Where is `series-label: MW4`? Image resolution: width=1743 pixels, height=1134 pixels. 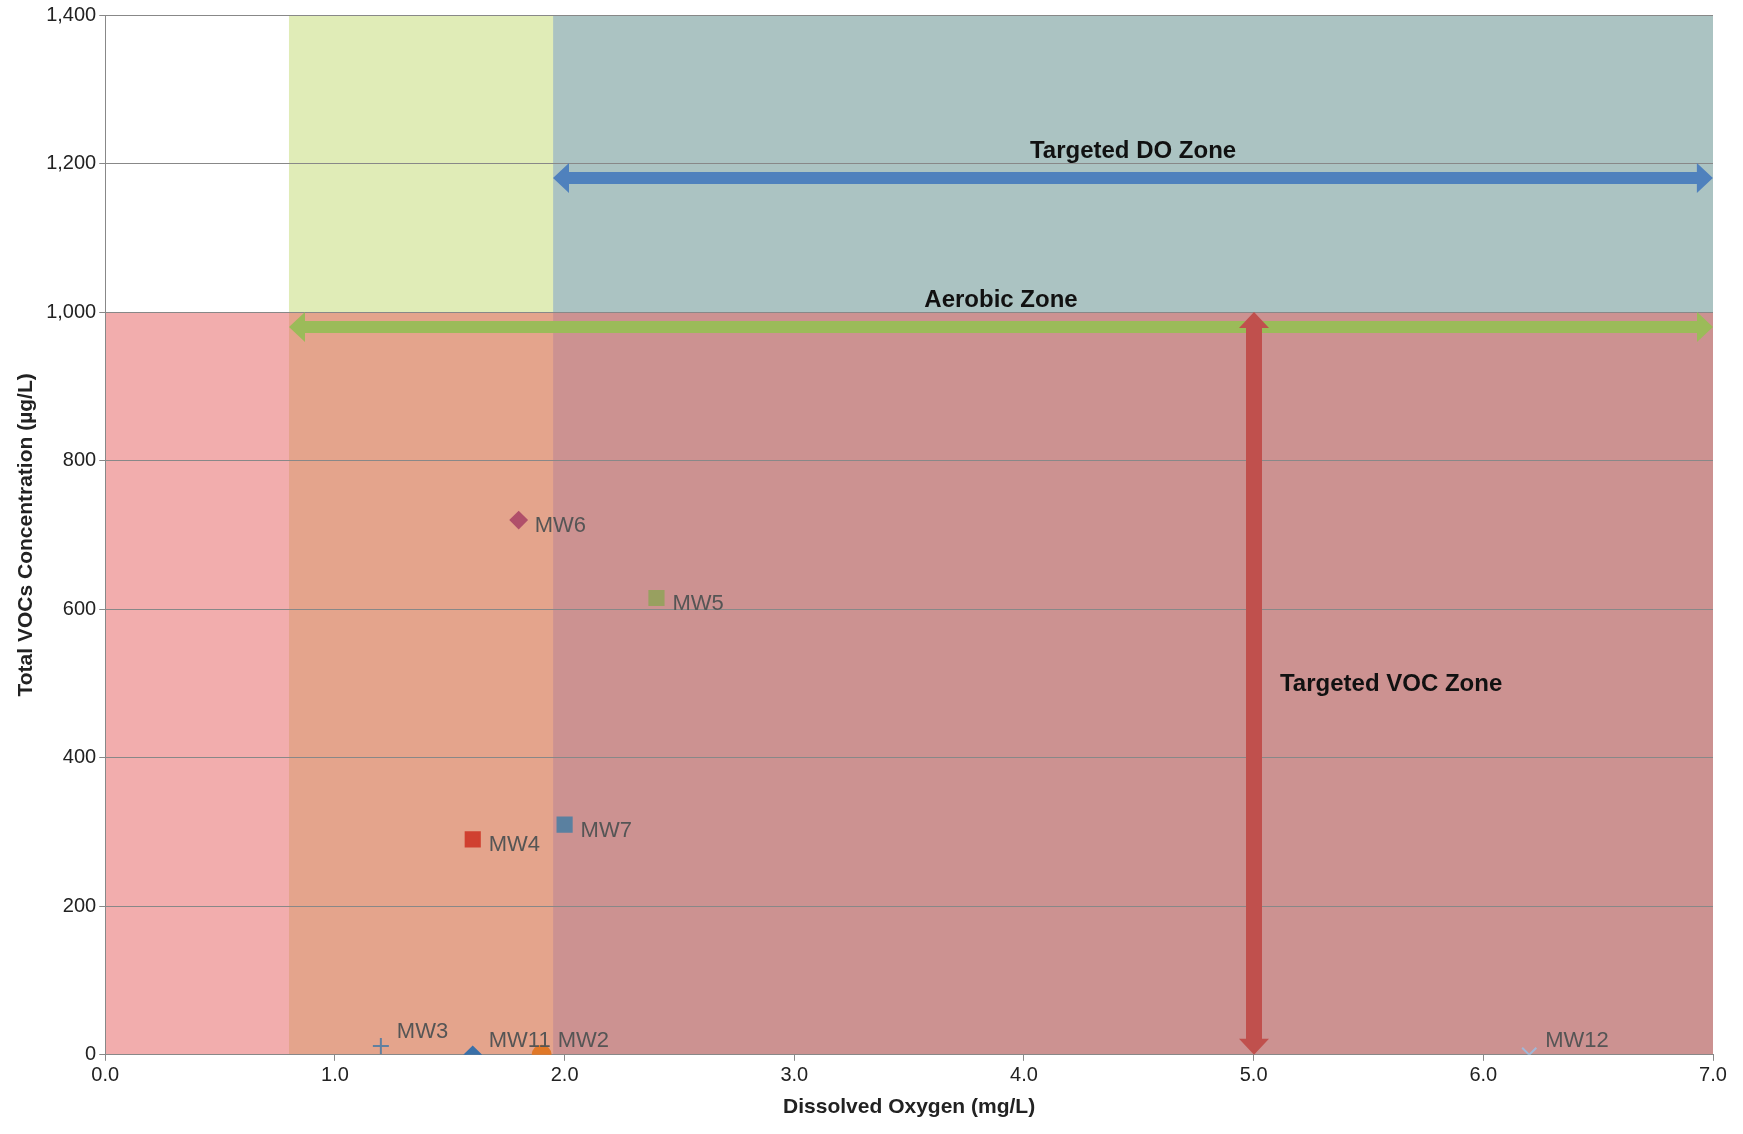
series-label: MW4 is located at coordinates (514, 844).